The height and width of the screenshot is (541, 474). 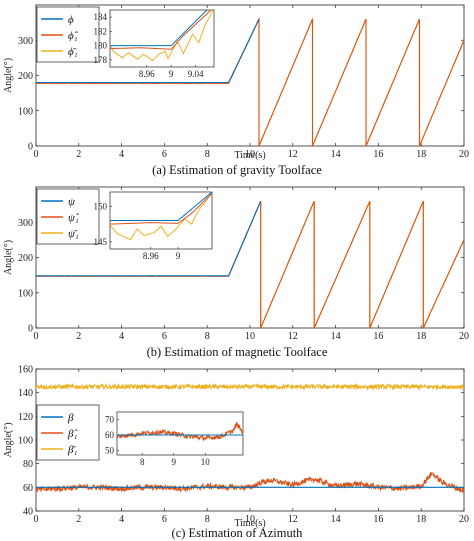 I want to click on y-tick-label: 40, so click(x=28, y=512).